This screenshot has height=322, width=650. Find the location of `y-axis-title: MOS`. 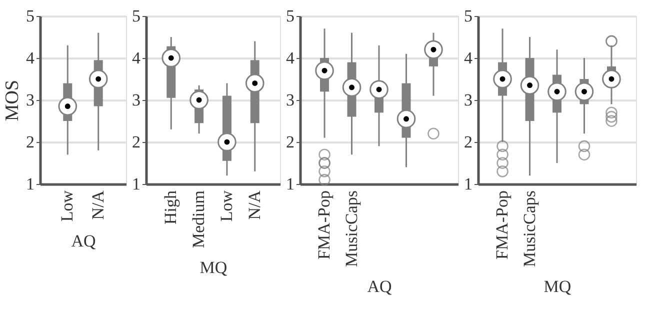

y-axis-title: MOS is located at coordinates (12, 101).